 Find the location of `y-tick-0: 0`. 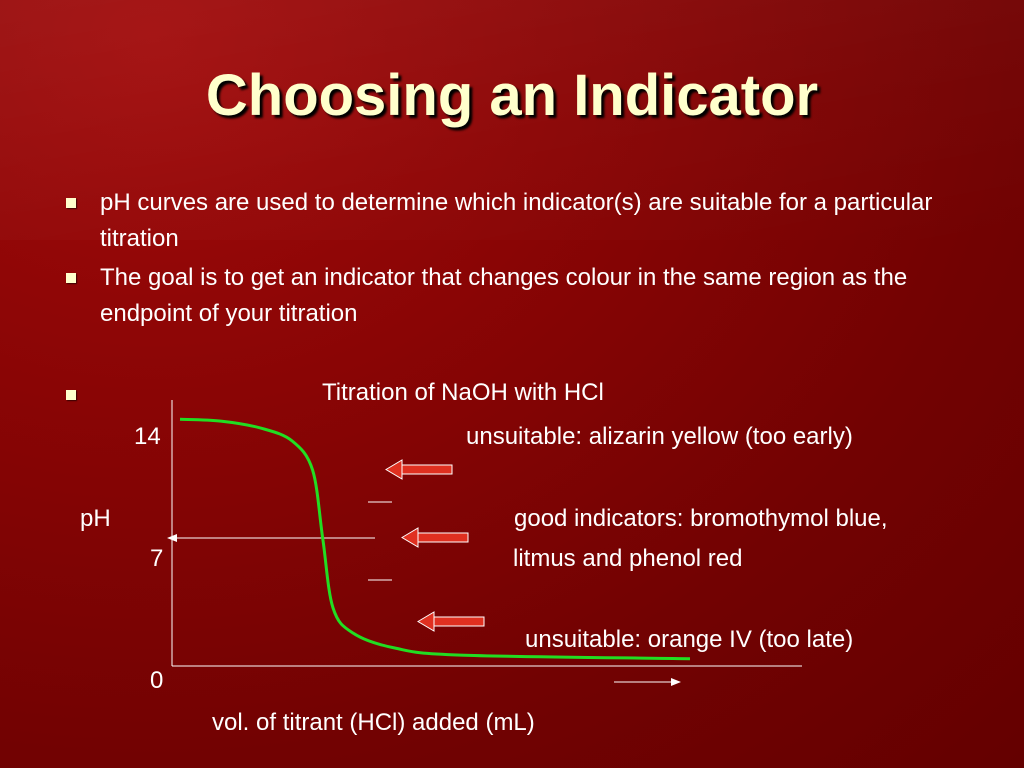

y-tick-0: 0 is located at coordinates (157, 680).